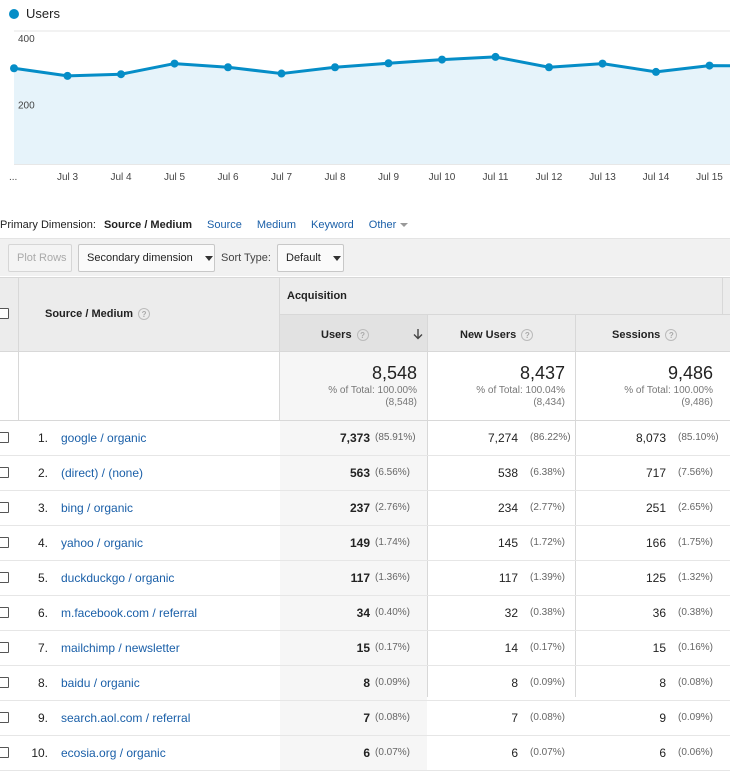  I want to click on x-tick-label: Jul 4, so click(121, 177).